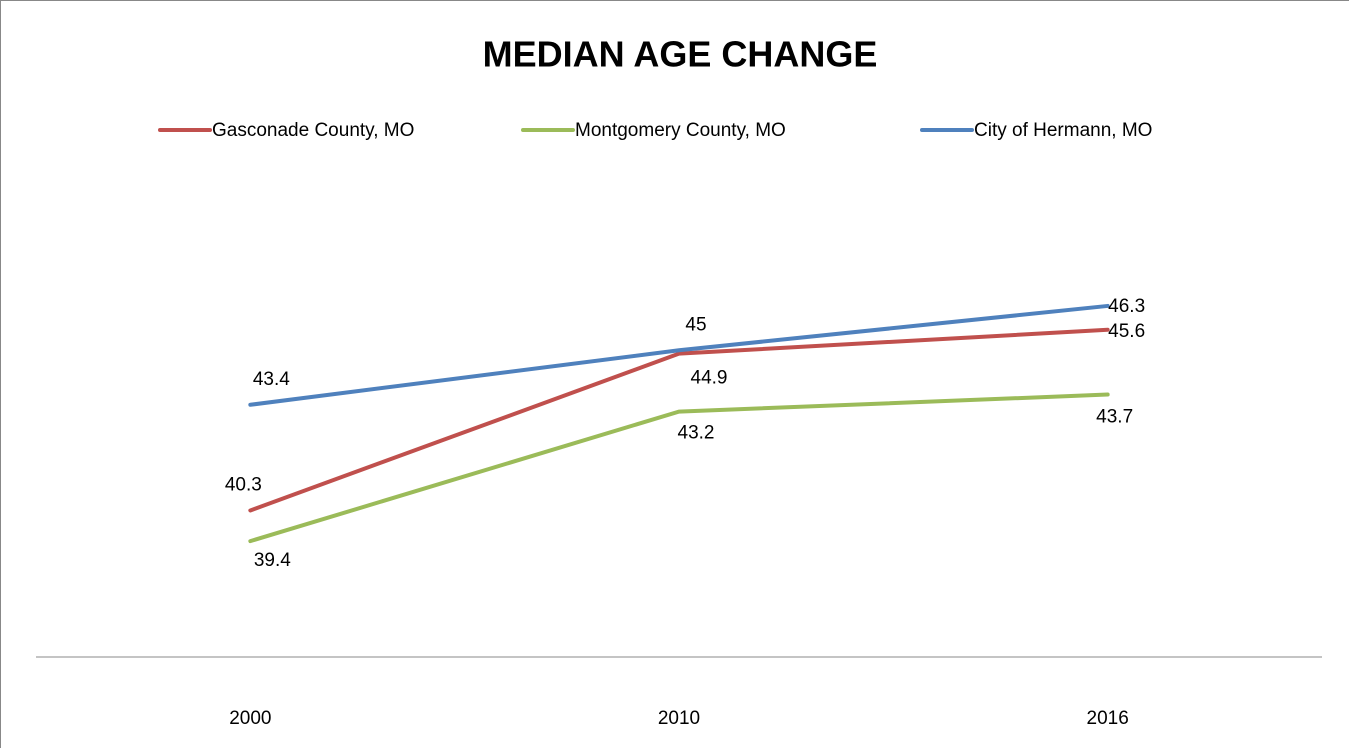 This screenshot has width=1349, height=748. What do you see at coordinates (272, 560) in the screenshot?
I see `data-label: 39.4` at bounding box center [272, 560].